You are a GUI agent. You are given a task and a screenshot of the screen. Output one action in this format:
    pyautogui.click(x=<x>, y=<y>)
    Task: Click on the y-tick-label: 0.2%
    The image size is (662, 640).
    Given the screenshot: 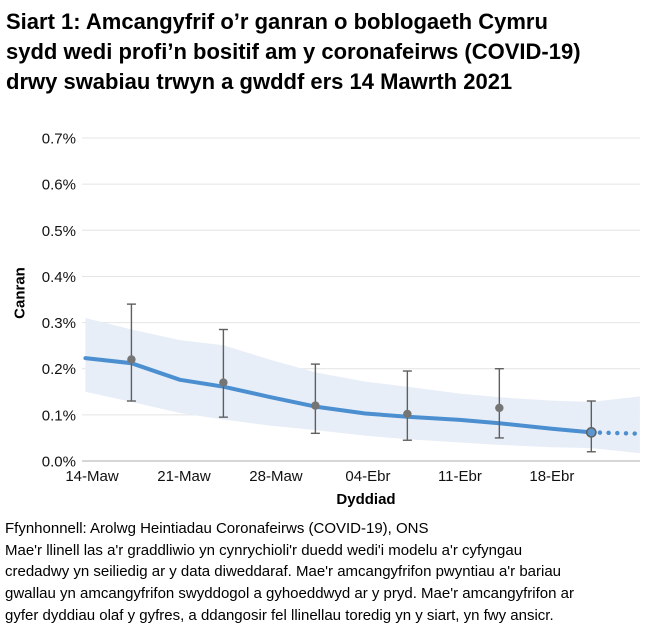 What is the action you would take?
    pyautogui.click(x=59, y=369)
    